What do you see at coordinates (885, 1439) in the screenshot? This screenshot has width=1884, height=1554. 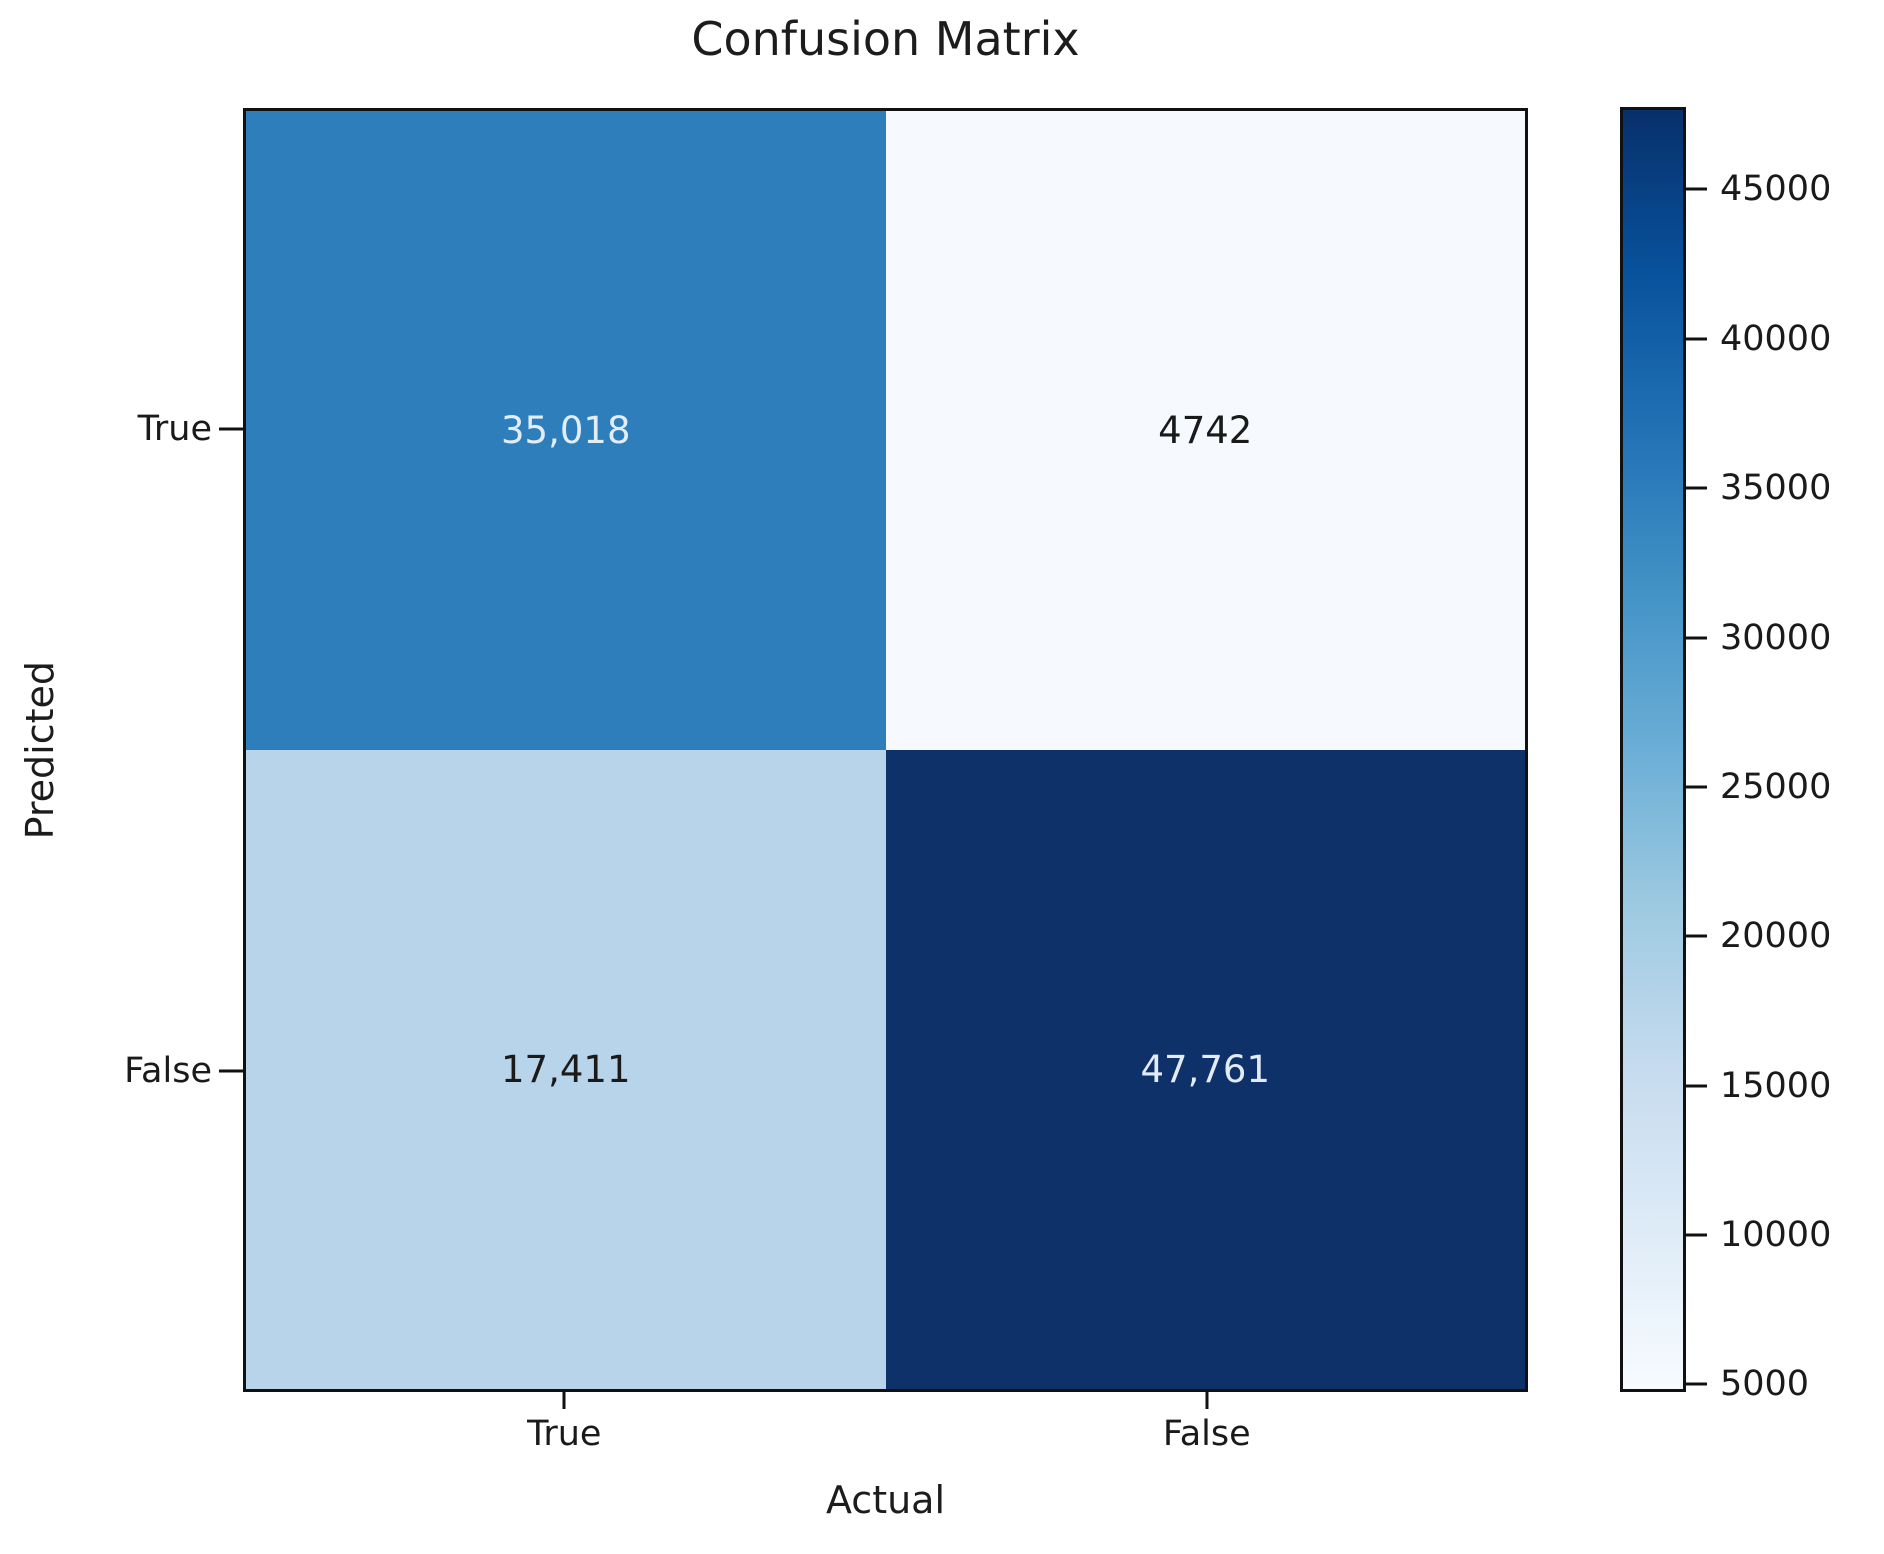 I see `x-axis-ticklabels: True False` at bounding box center [885, 1439].